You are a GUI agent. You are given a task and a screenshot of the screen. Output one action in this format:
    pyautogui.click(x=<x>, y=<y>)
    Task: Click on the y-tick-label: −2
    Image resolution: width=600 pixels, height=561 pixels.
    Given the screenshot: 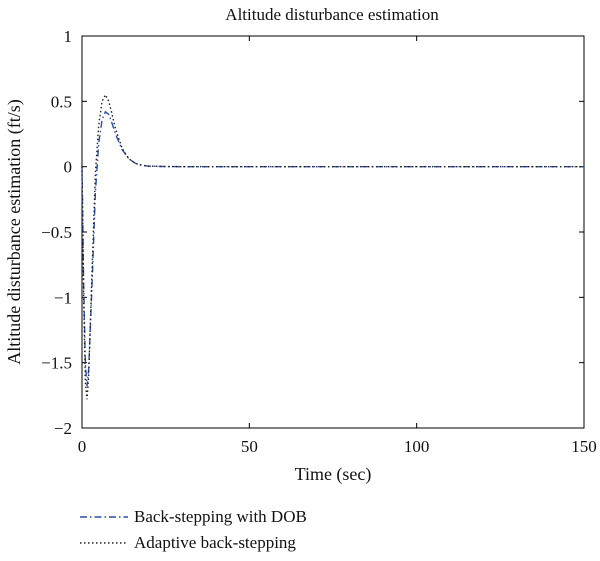 What is the action you would take?
    pyautogui.click(x=63, y=428)
    